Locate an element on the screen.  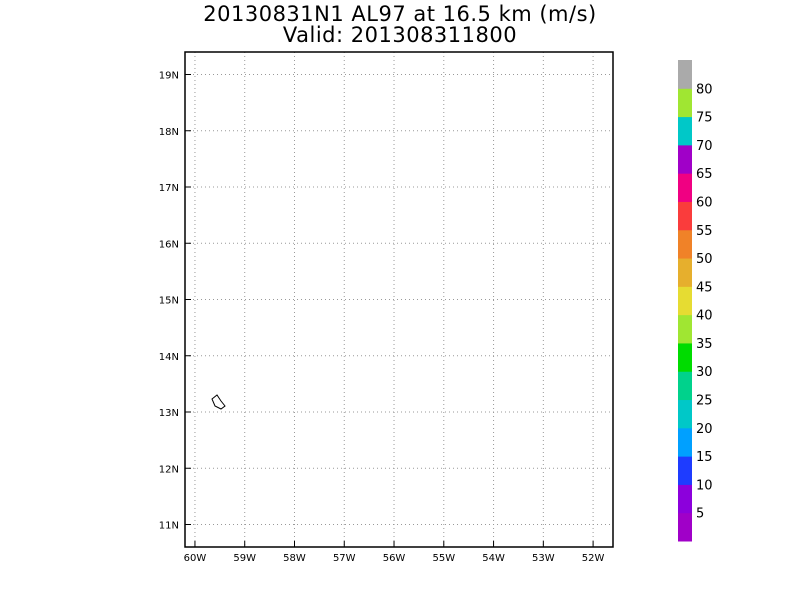
lon-tick-label: 60W is located at coordinates (195, 558).